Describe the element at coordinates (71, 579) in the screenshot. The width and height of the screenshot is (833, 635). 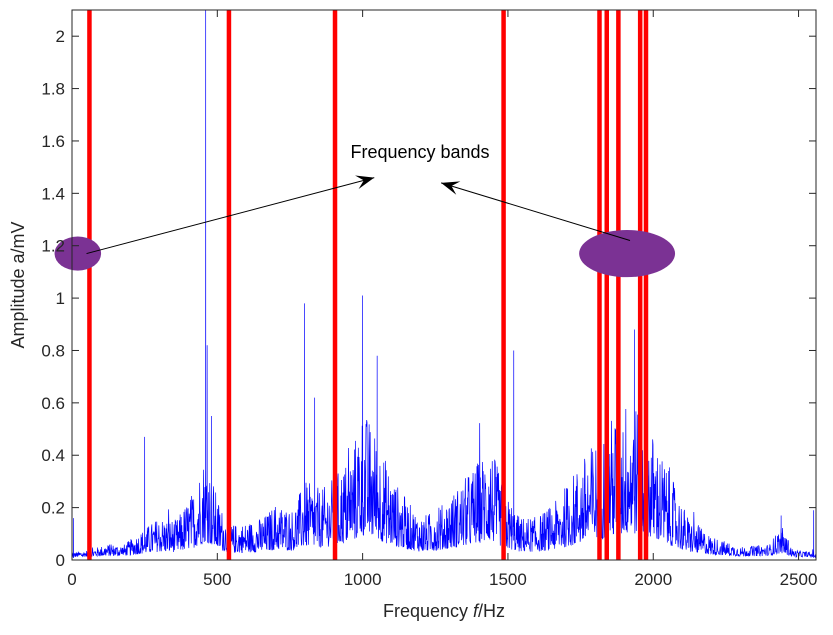
I see `x-tick-label: 0` at that location.